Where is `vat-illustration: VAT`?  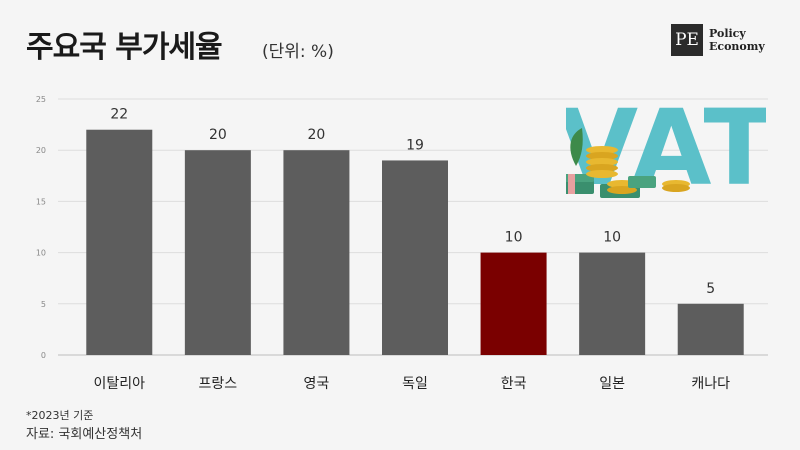 vat-illustration: VAT is located at coordinates (666, 143).